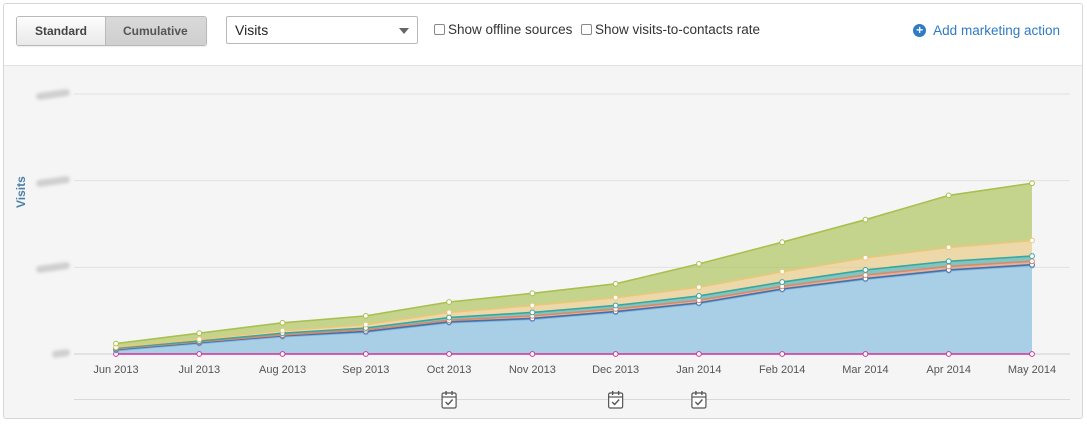 Image resolution: width=1087 pixels, height=424 pixels. Describe the element at coordinates (322, 30) in the screenshot. I see `metric-select: Visits` at that location.